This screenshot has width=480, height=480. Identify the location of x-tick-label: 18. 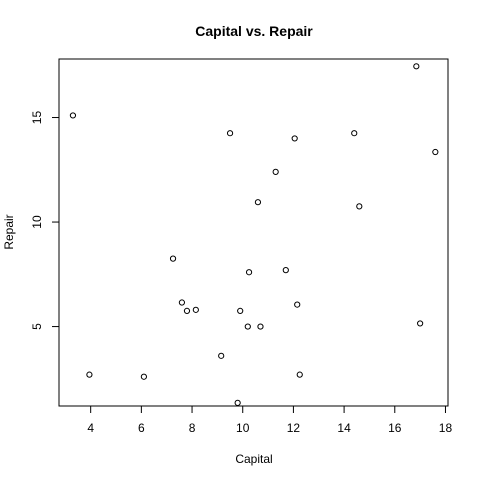
(446, 428).